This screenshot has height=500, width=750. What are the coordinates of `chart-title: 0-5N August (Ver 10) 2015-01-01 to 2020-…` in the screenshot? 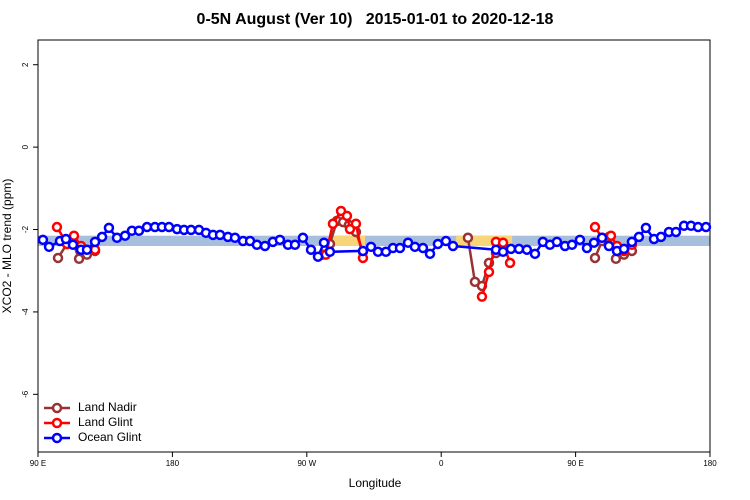 It's located at (375, 19).